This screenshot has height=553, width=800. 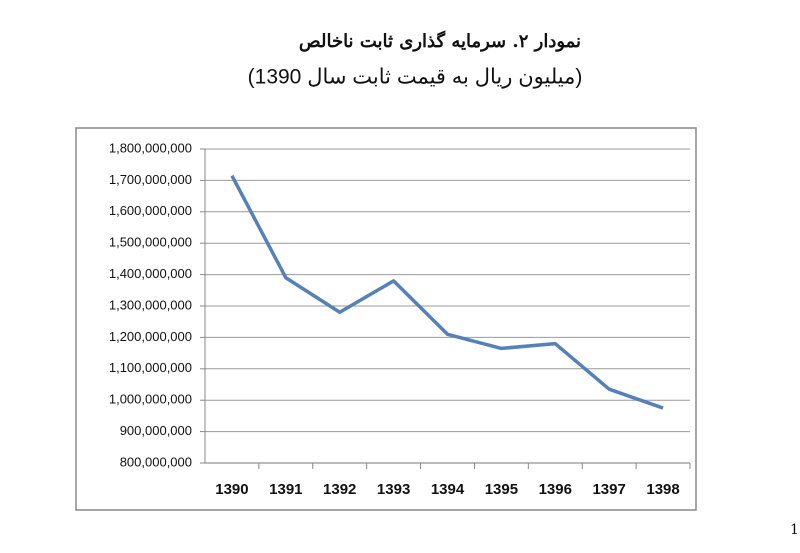 What do you see at coordinates (440, 41) in the screenshot?
I see `chart-title: نمودار ۲. سرمایه گذاری ثابت ناخالص` at bounding box center [440, 41].